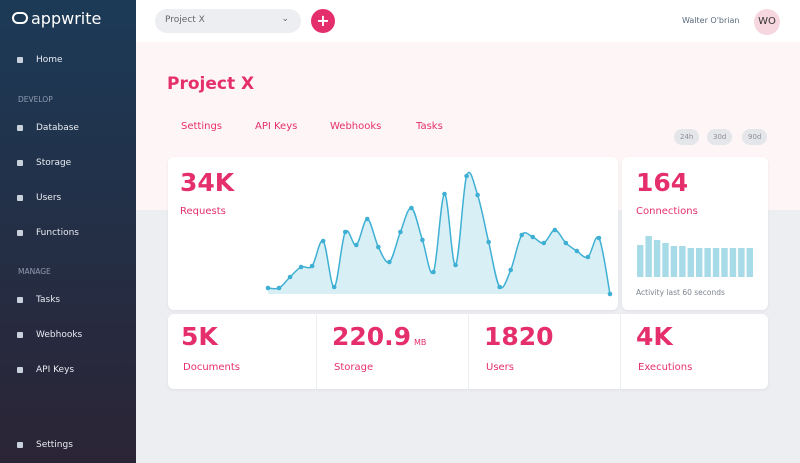 The width and height of the screenshot is (800, 463). I want to click on nav-item: Tasks, so click(48, 300).